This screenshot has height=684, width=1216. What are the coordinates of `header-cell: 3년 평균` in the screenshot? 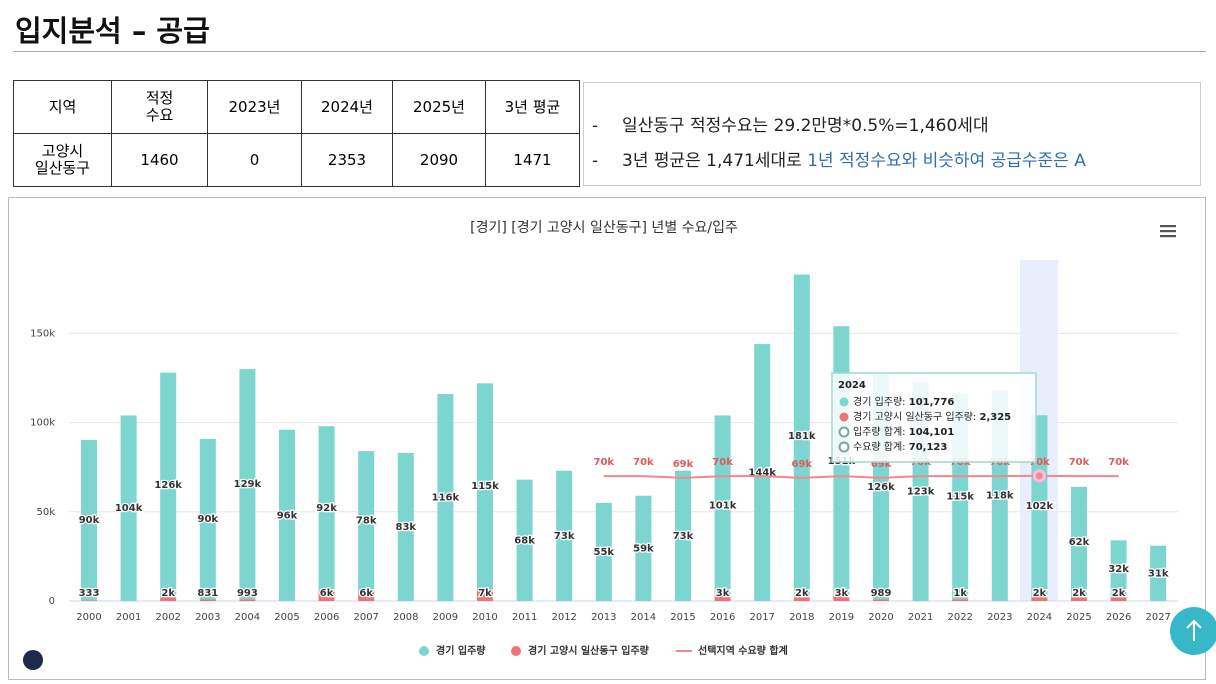 It's located at (532, 107).